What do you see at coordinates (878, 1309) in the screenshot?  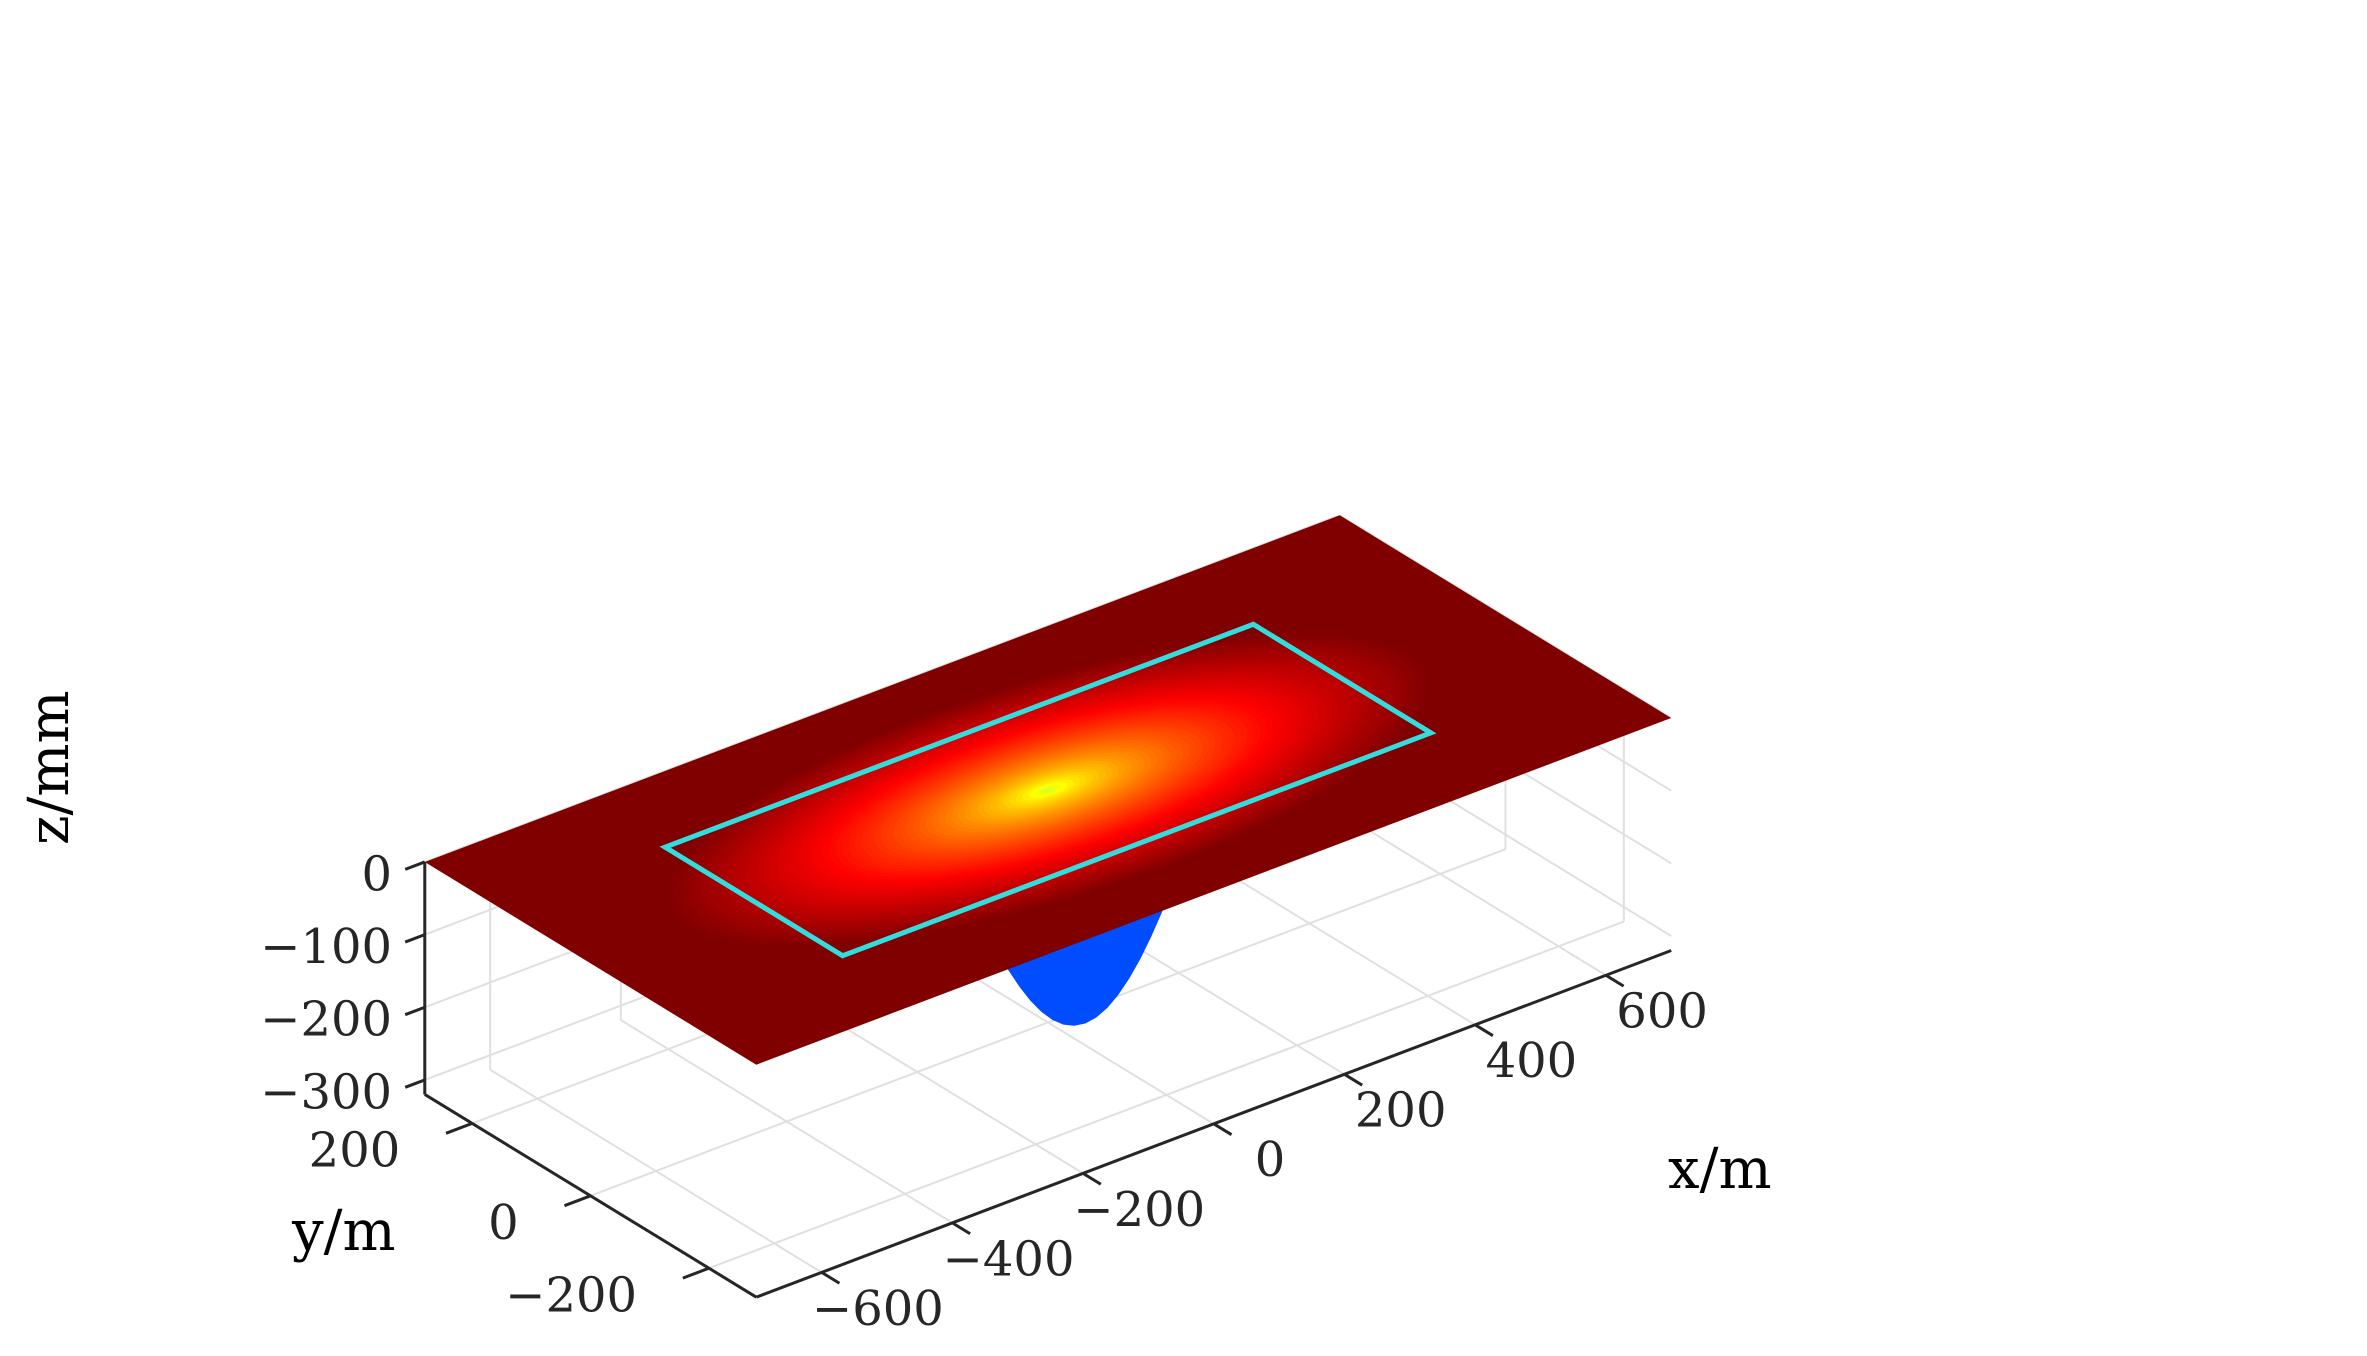 I see `x-tick-label: −600` at bounding box center [878, 1309].